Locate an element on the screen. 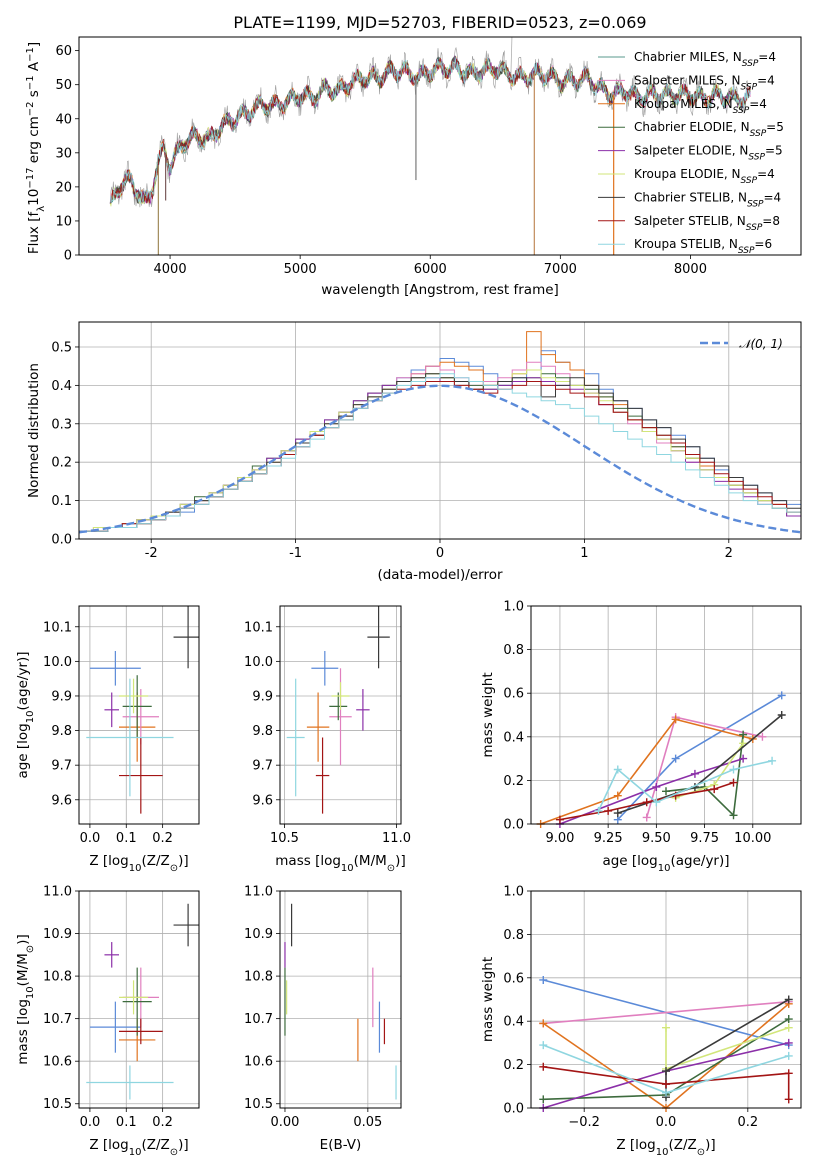 The width and height of the screenshot is (819, 1170). residuals-normal-curve is located at coordinates (440, 459).